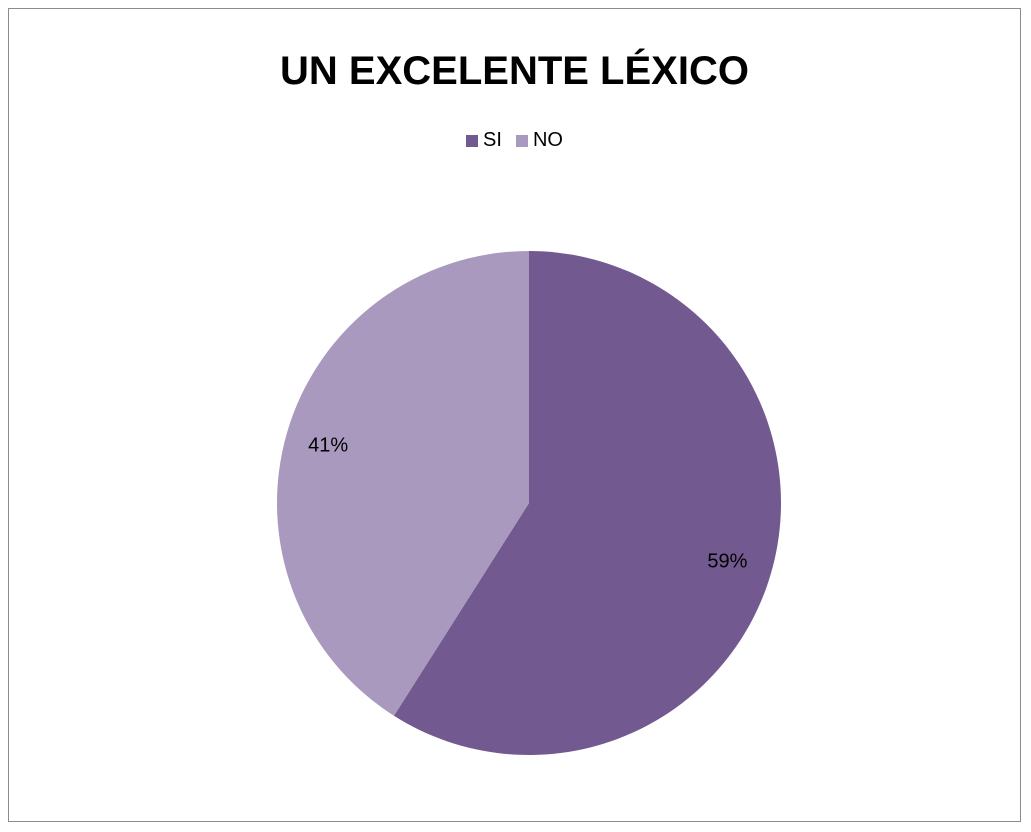 Image resolution: width=1031 pixels, height=832 pixels. I want to click on legend-label-si: SI, so click(492, 140).